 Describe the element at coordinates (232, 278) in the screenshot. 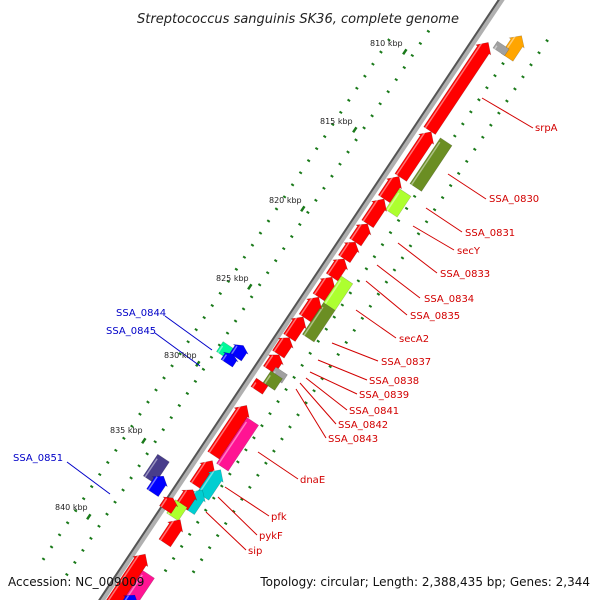

I see `tick-label-825: 825 kbp` at that location.